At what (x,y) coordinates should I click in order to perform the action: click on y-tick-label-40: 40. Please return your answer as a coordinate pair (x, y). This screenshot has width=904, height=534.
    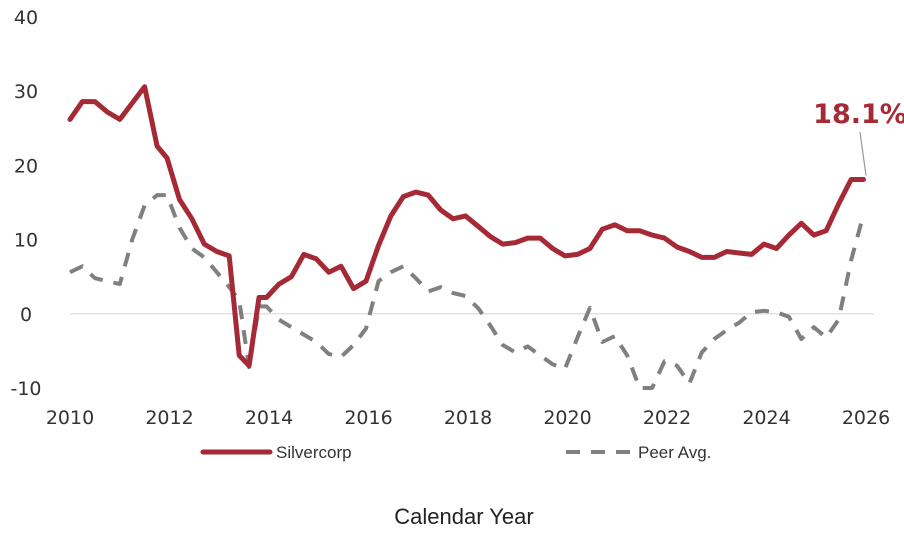
    Looking at the image, I should click on (26, 18).